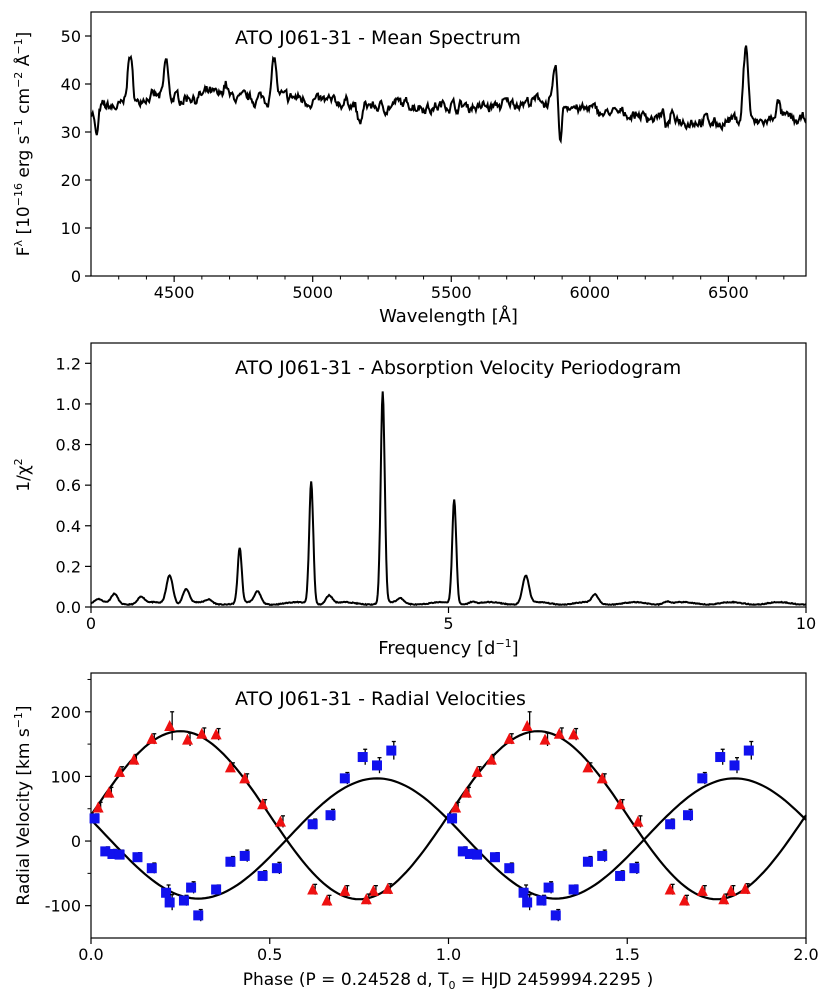 The height and width of the screenshot is (1003, 831). Describe the element at coordinates (24, 223) in the screenshot. I see `y-axis-label-part: [10` at that location.